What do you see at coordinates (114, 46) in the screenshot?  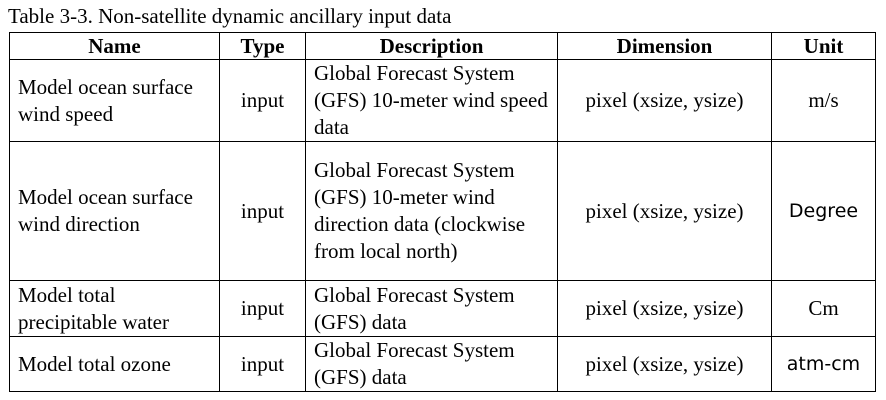 I see `header-name: Name` at bounding box center [114, 46].